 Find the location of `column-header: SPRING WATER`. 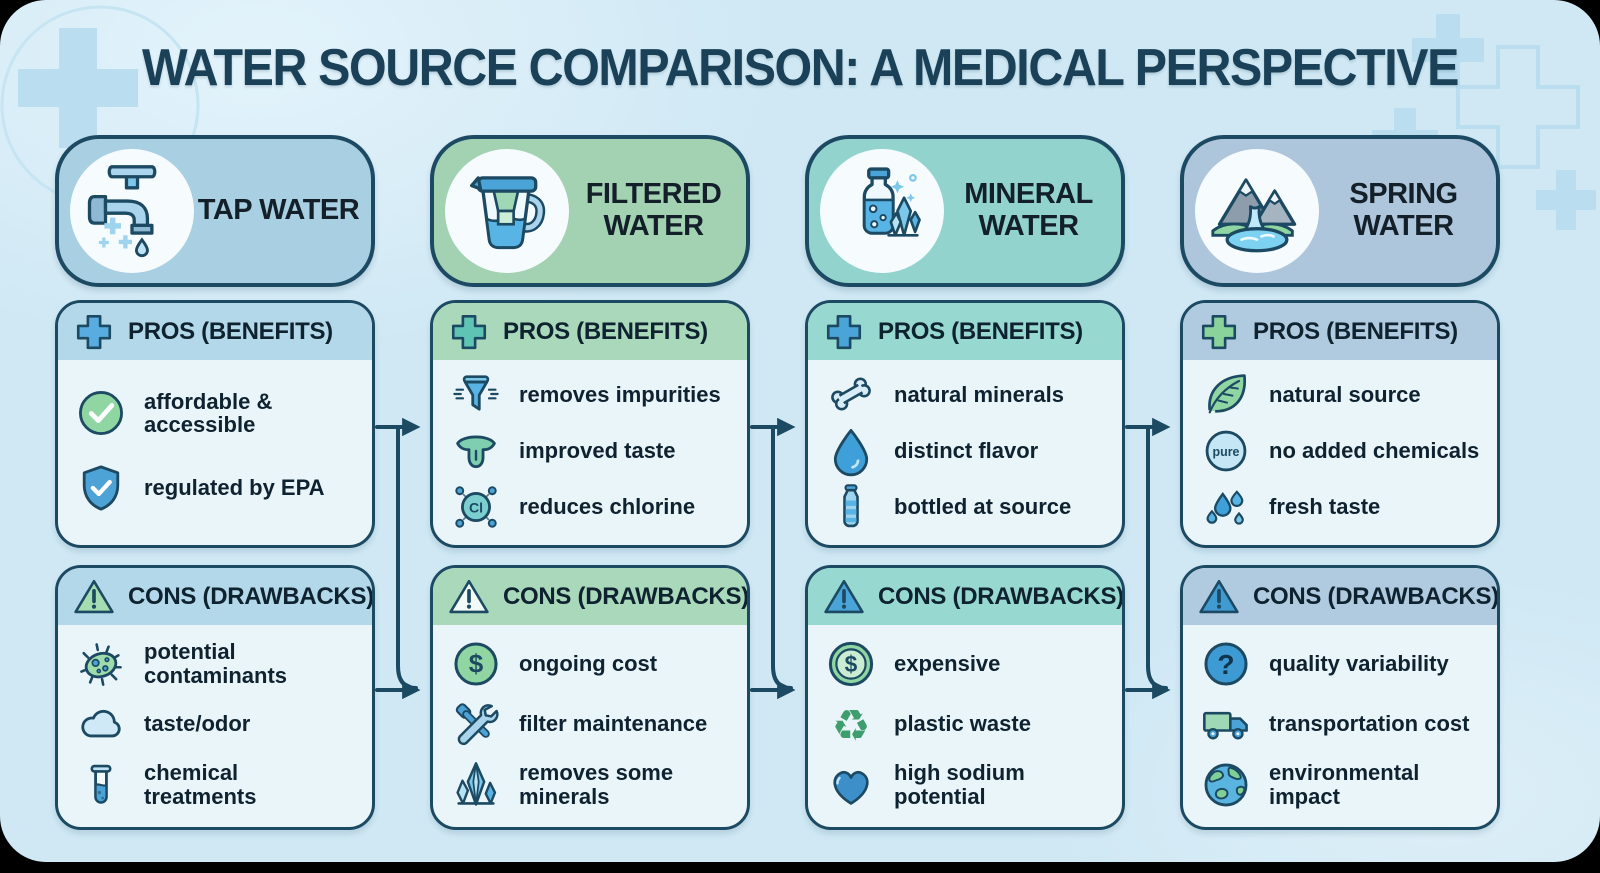

column-header: SPRING WATER is located at coordinates (1340, 211).